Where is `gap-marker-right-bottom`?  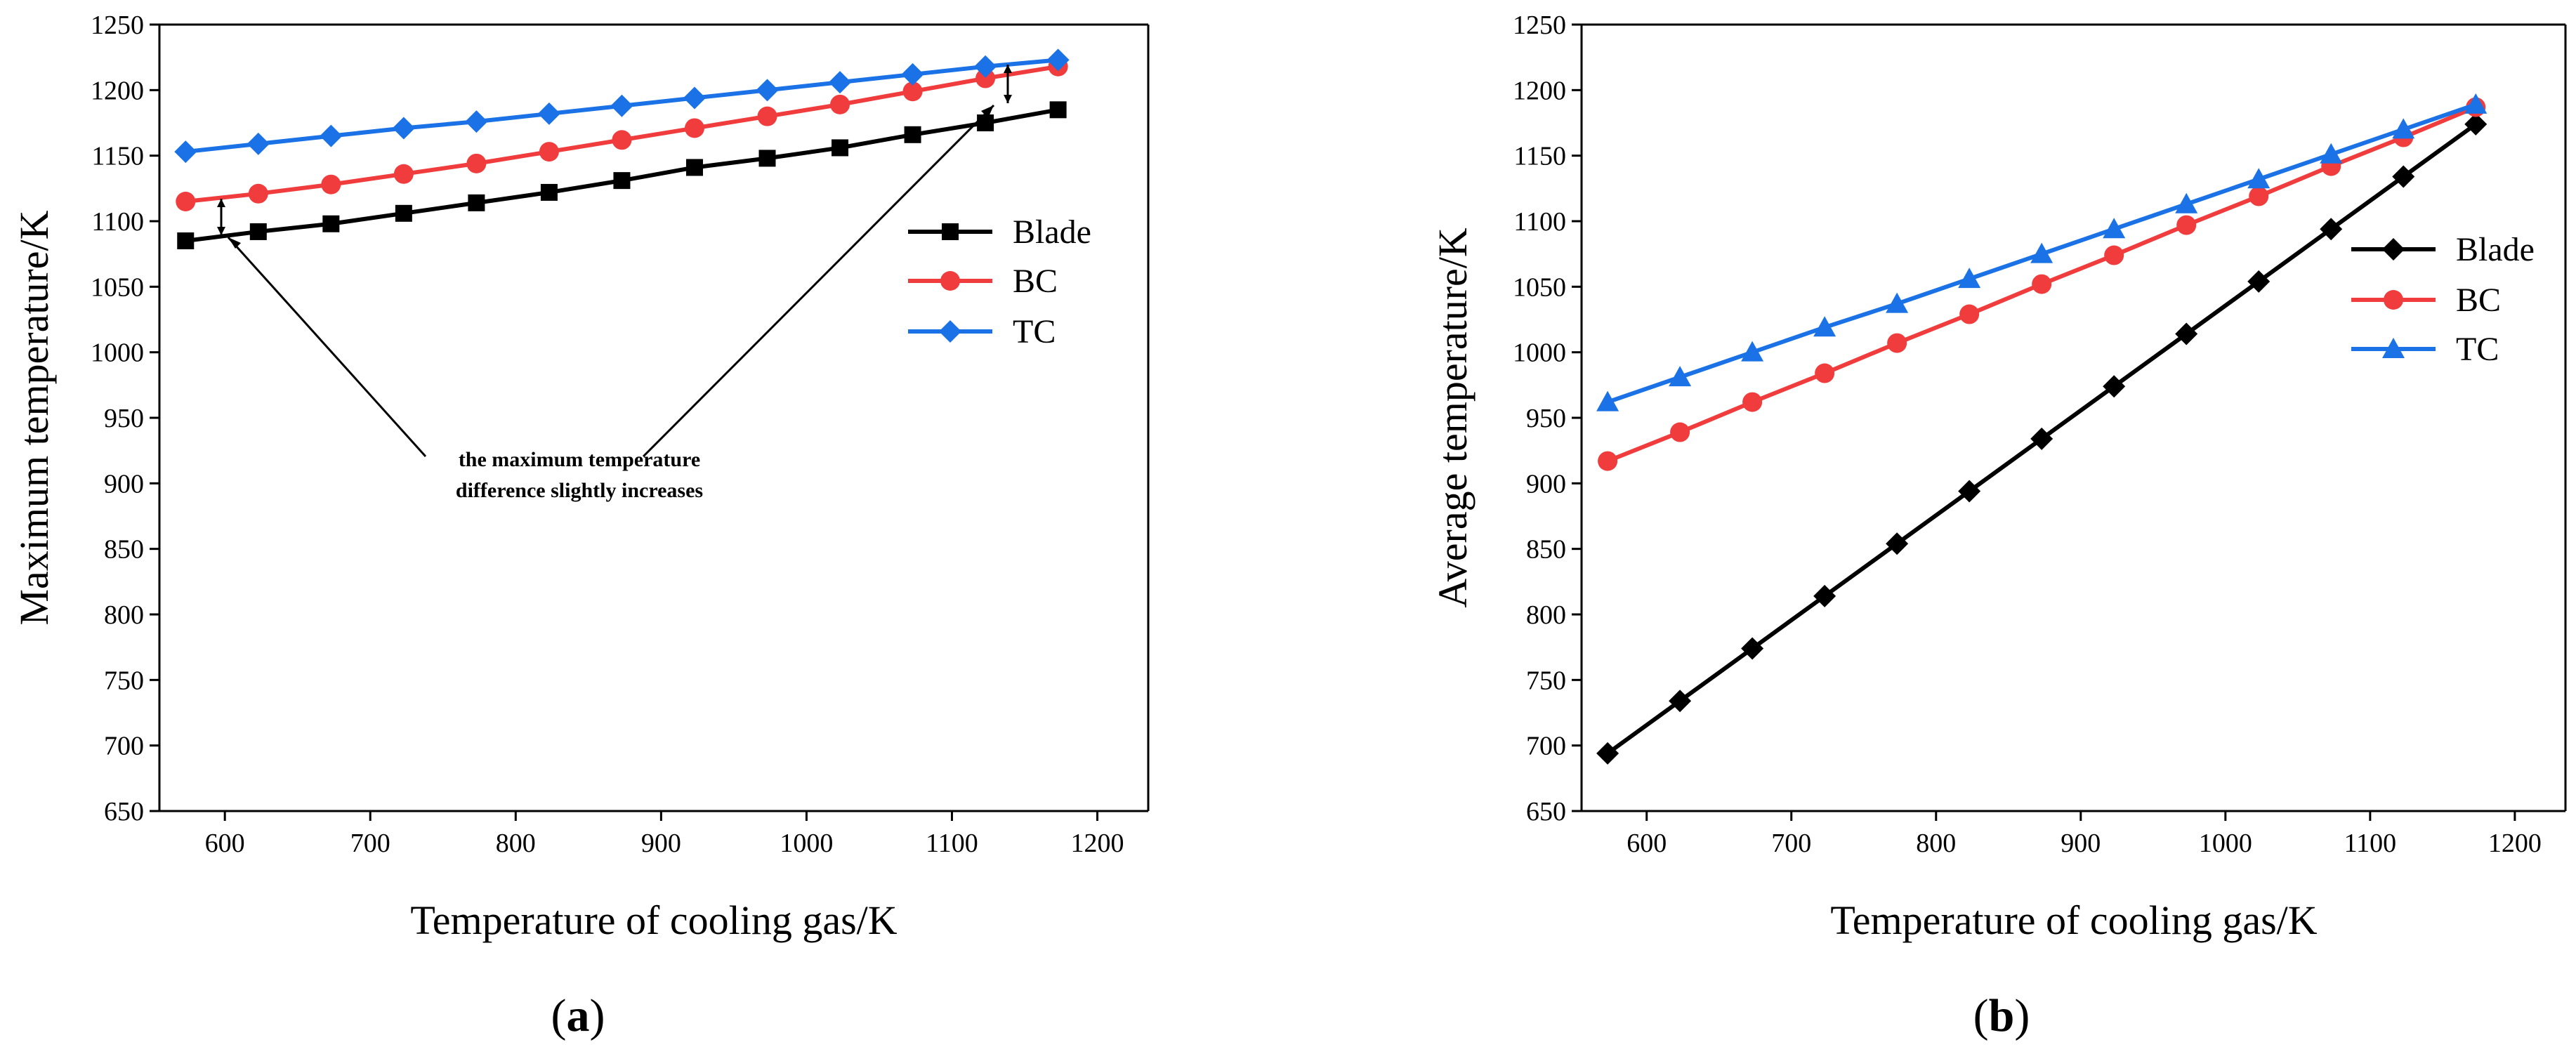 gap-marker-right-bottom is located at coordinates (1008, 99).